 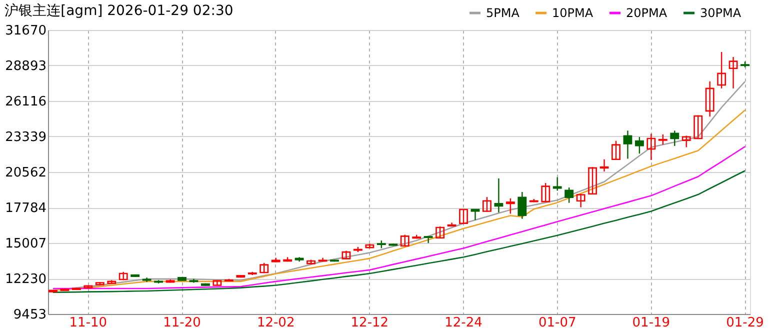 I want to click on x-tick-label: 11-20, so click(x=182, y=323).